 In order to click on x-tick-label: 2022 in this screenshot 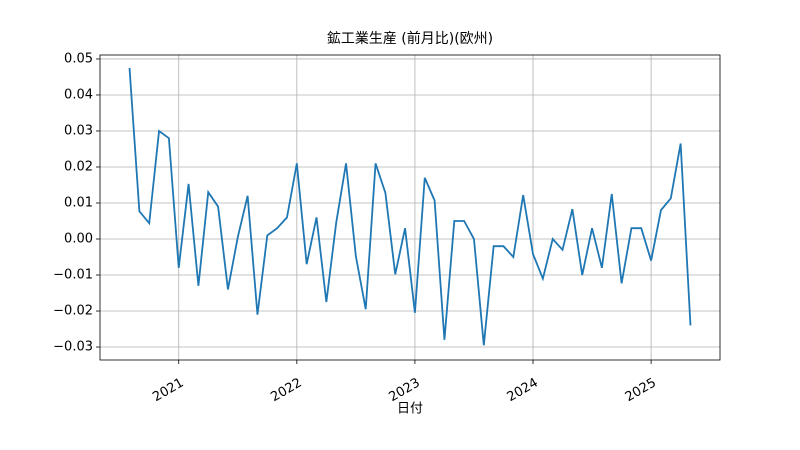, I will do `click(286, 391)`.